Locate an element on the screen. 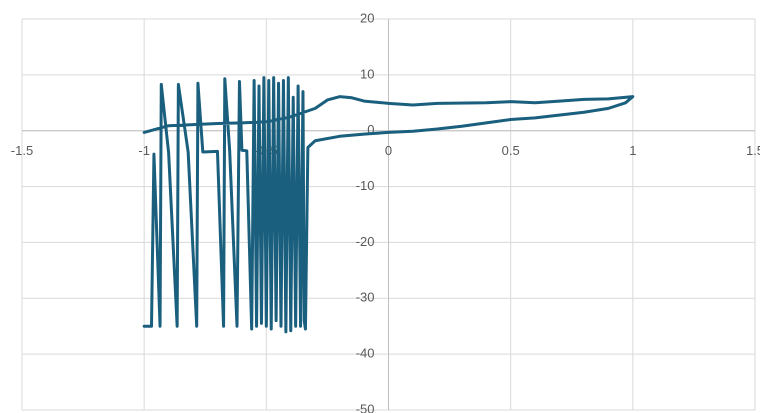 The width and height of the screenshot is (760, 413). y-tick-label: -40 is located at coordinates (365, 353).